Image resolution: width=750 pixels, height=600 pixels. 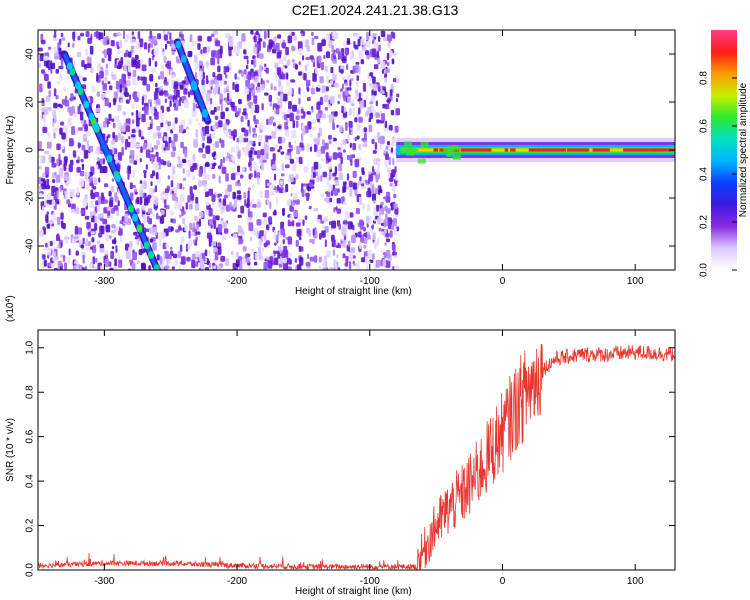 What do you see at coordinates (375, 10) in the screenshot?
I see `figure-title: C2E1.2024.241.21.38.G13` at bounding box center [375, 10].